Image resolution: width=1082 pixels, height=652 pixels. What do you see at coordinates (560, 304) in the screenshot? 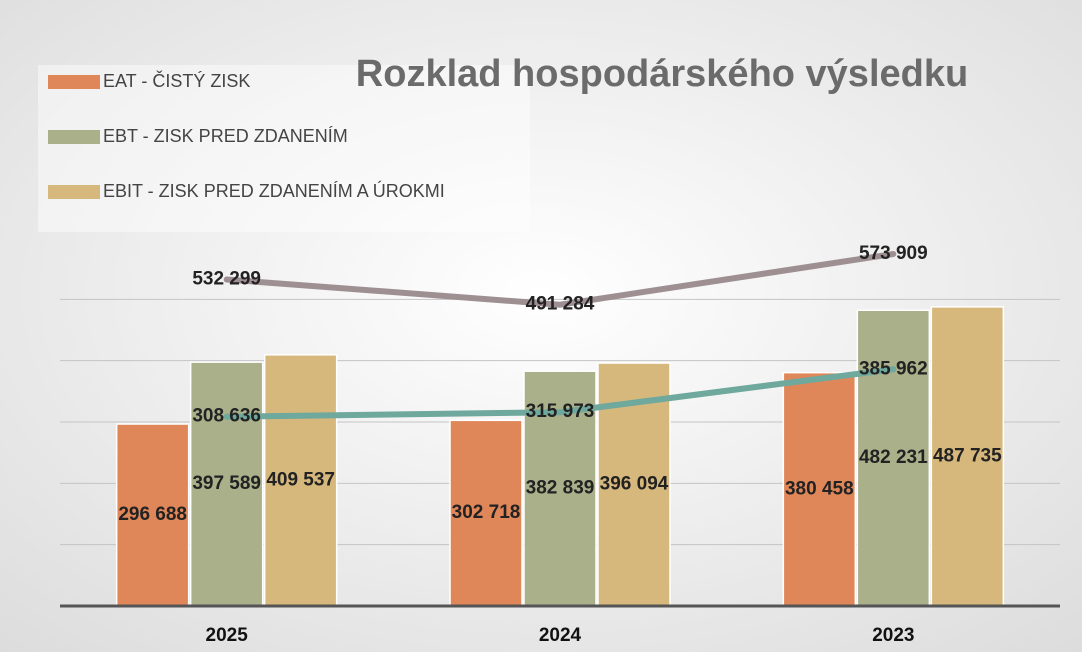
I see `data-label: 491 284` at bounding box center [560, 304].